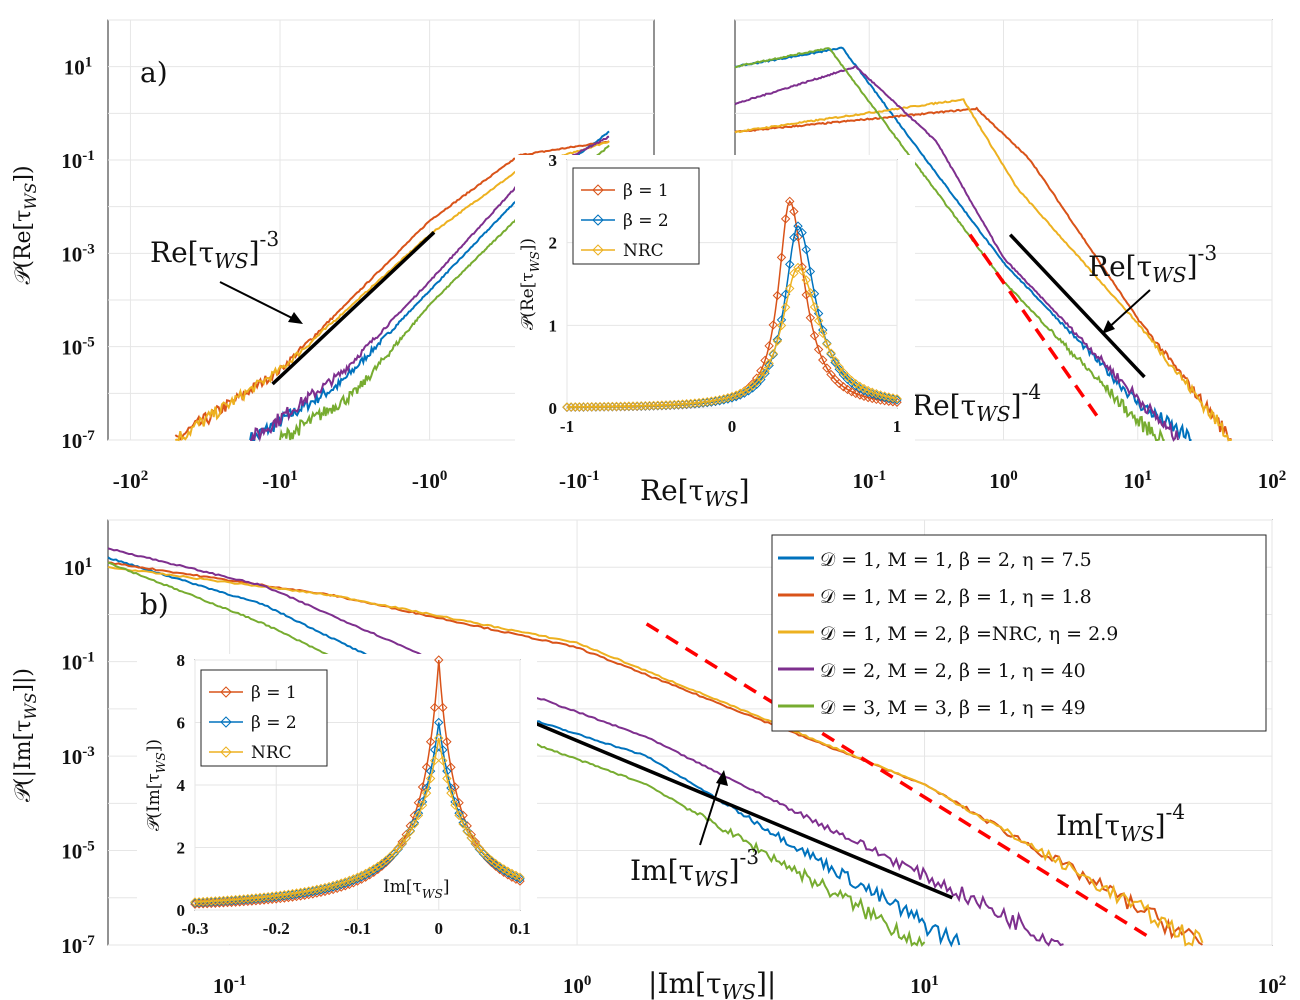 The image size is (1300, 1000). I want to click on y-axis-label-a: 𝒫(Re[τWS]), so click(25, 224).